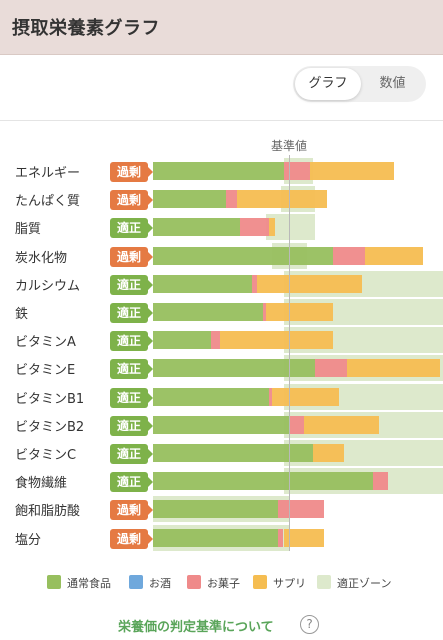 This screenshot has width=443, height=640. I want to click on nutrient-row: エネルギー 過剰, so click(221, 171).